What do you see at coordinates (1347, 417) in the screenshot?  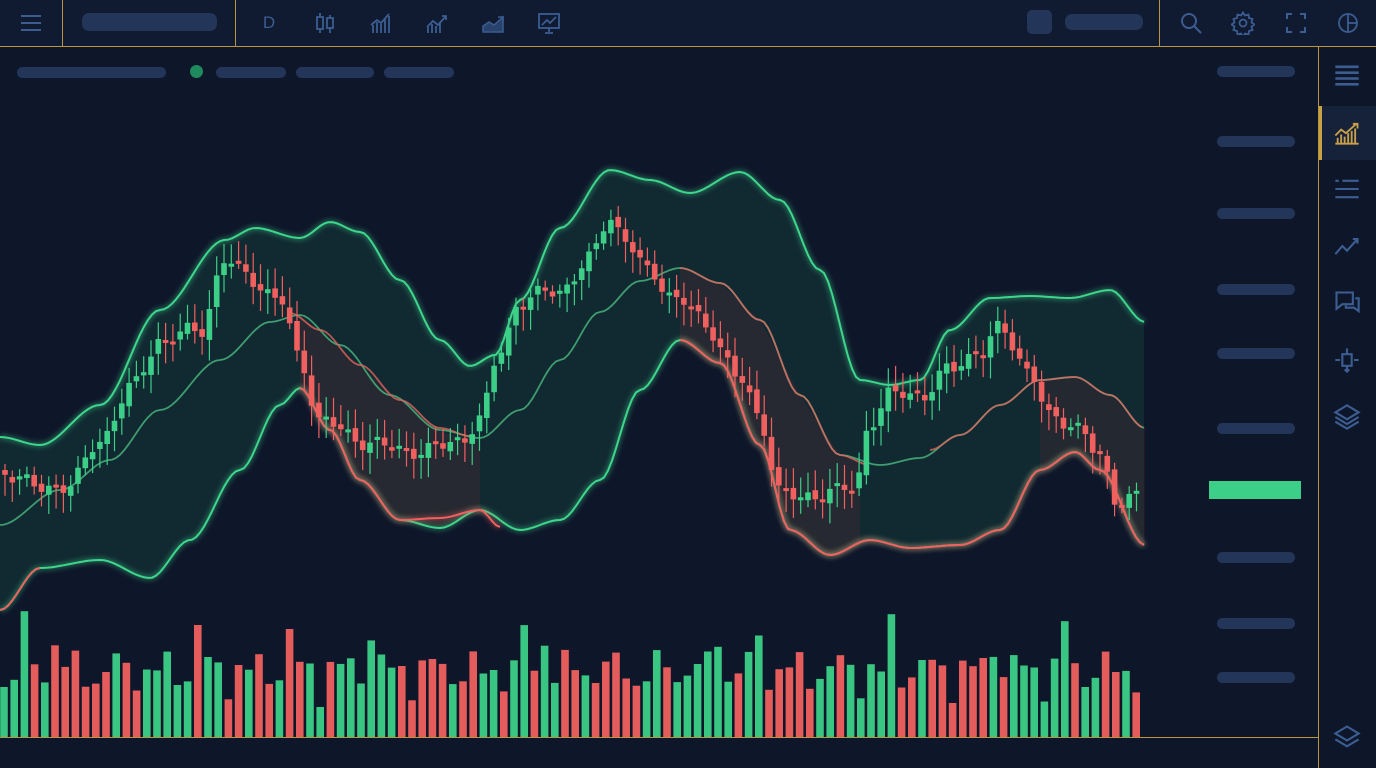 I see `layers-icon` at bounding box center [1347, 417].